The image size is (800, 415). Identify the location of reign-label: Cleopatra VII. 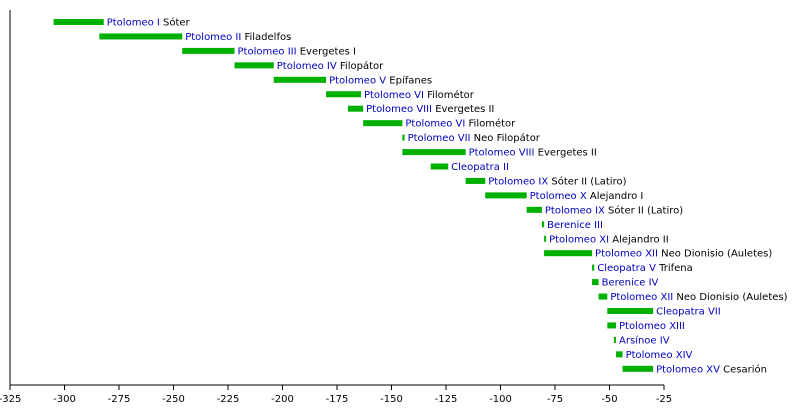
(688, 312).